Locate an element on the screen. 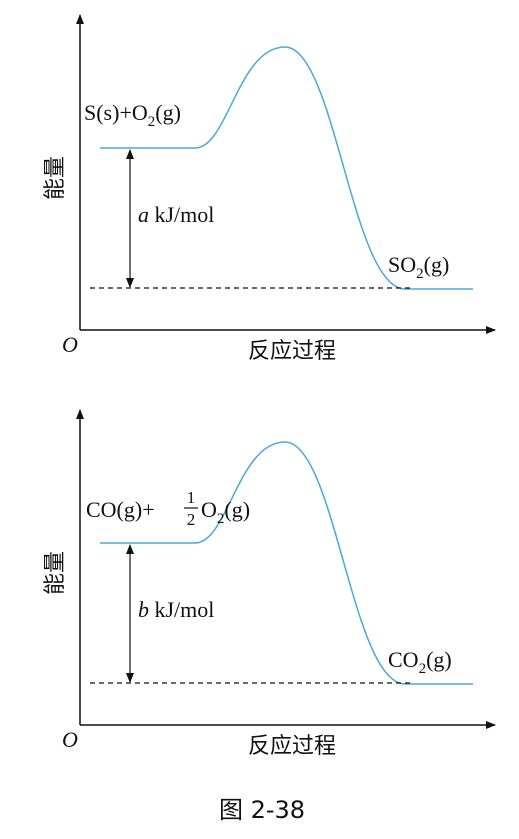 Image resolution: width=519 pixels, height=839 pixels. caption: 图 2-38 is located at coordinates (262, 810).